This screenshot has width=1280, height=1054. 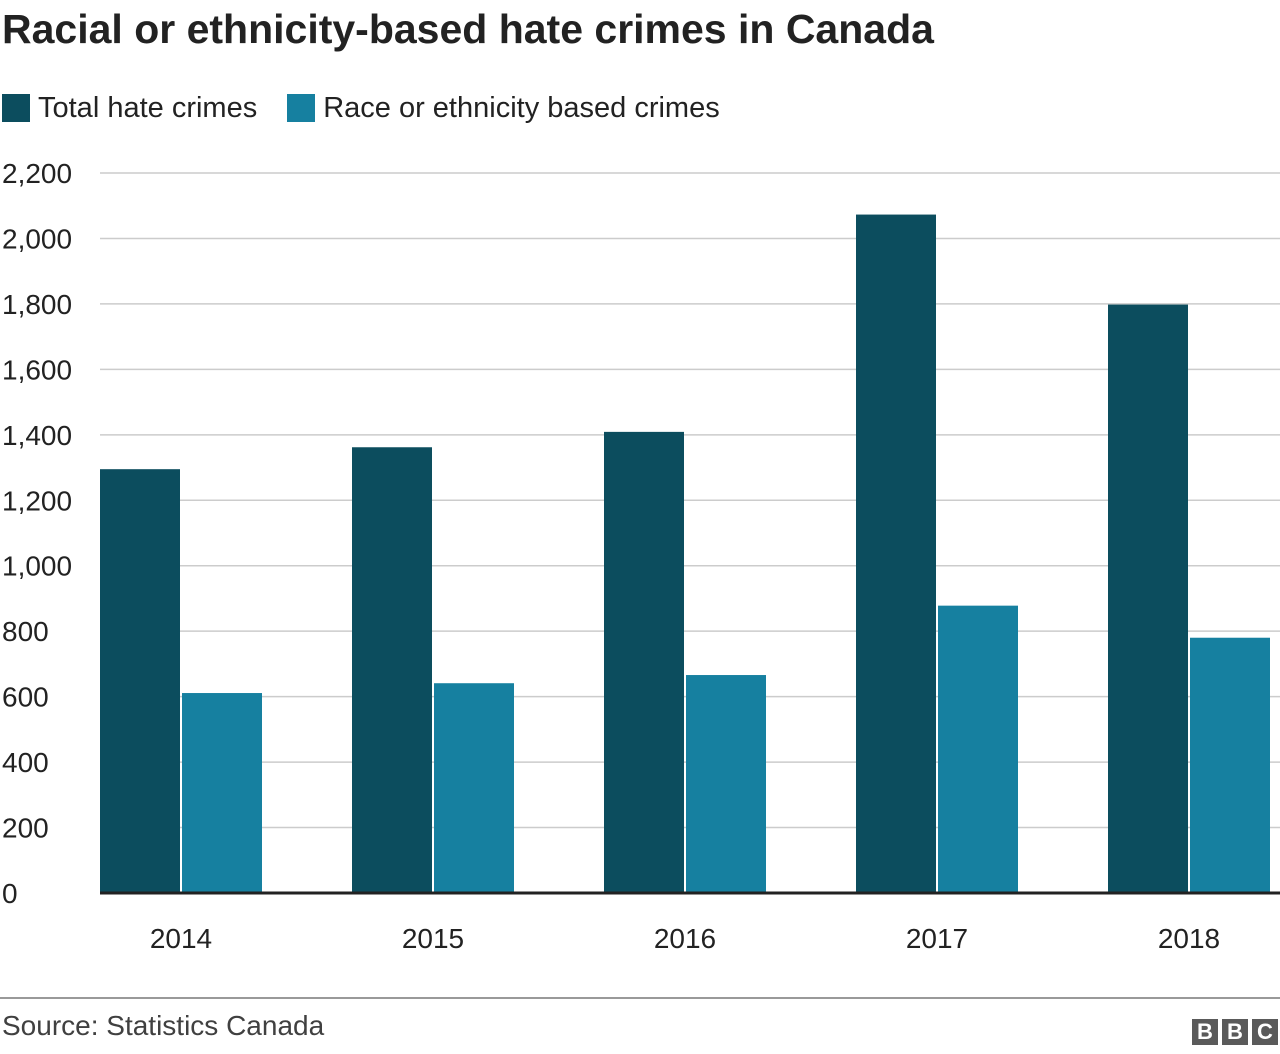 What do you see at coordinates (25, 631) in the screenshot?
I see `y-tick-label: 800` at bounding box center [25, 631].